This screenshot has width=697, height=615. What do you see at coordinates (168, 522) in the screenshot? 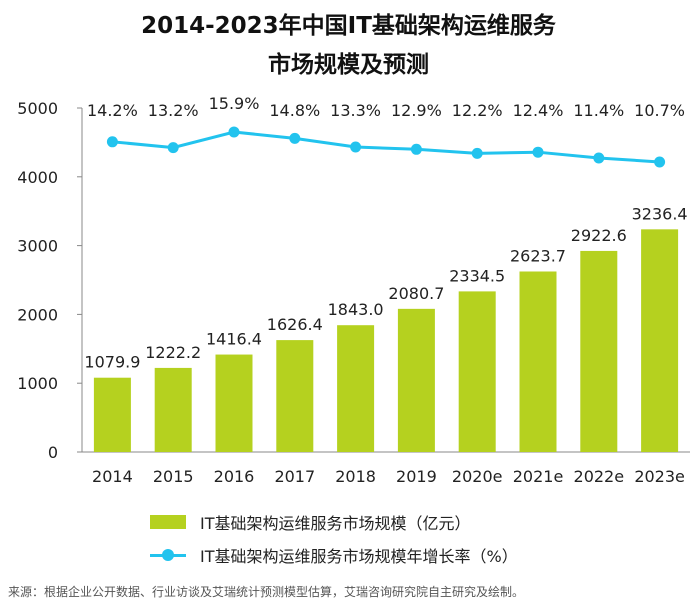
I see `legend-bar-swatch` at bounding box center [168, 522].